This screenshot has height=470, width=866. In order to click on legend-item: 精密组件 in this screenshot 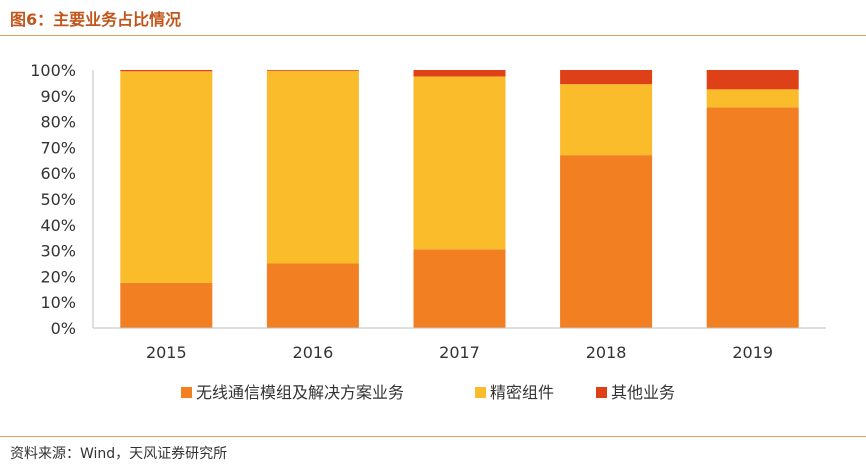, I will do `click(514, 392)`.